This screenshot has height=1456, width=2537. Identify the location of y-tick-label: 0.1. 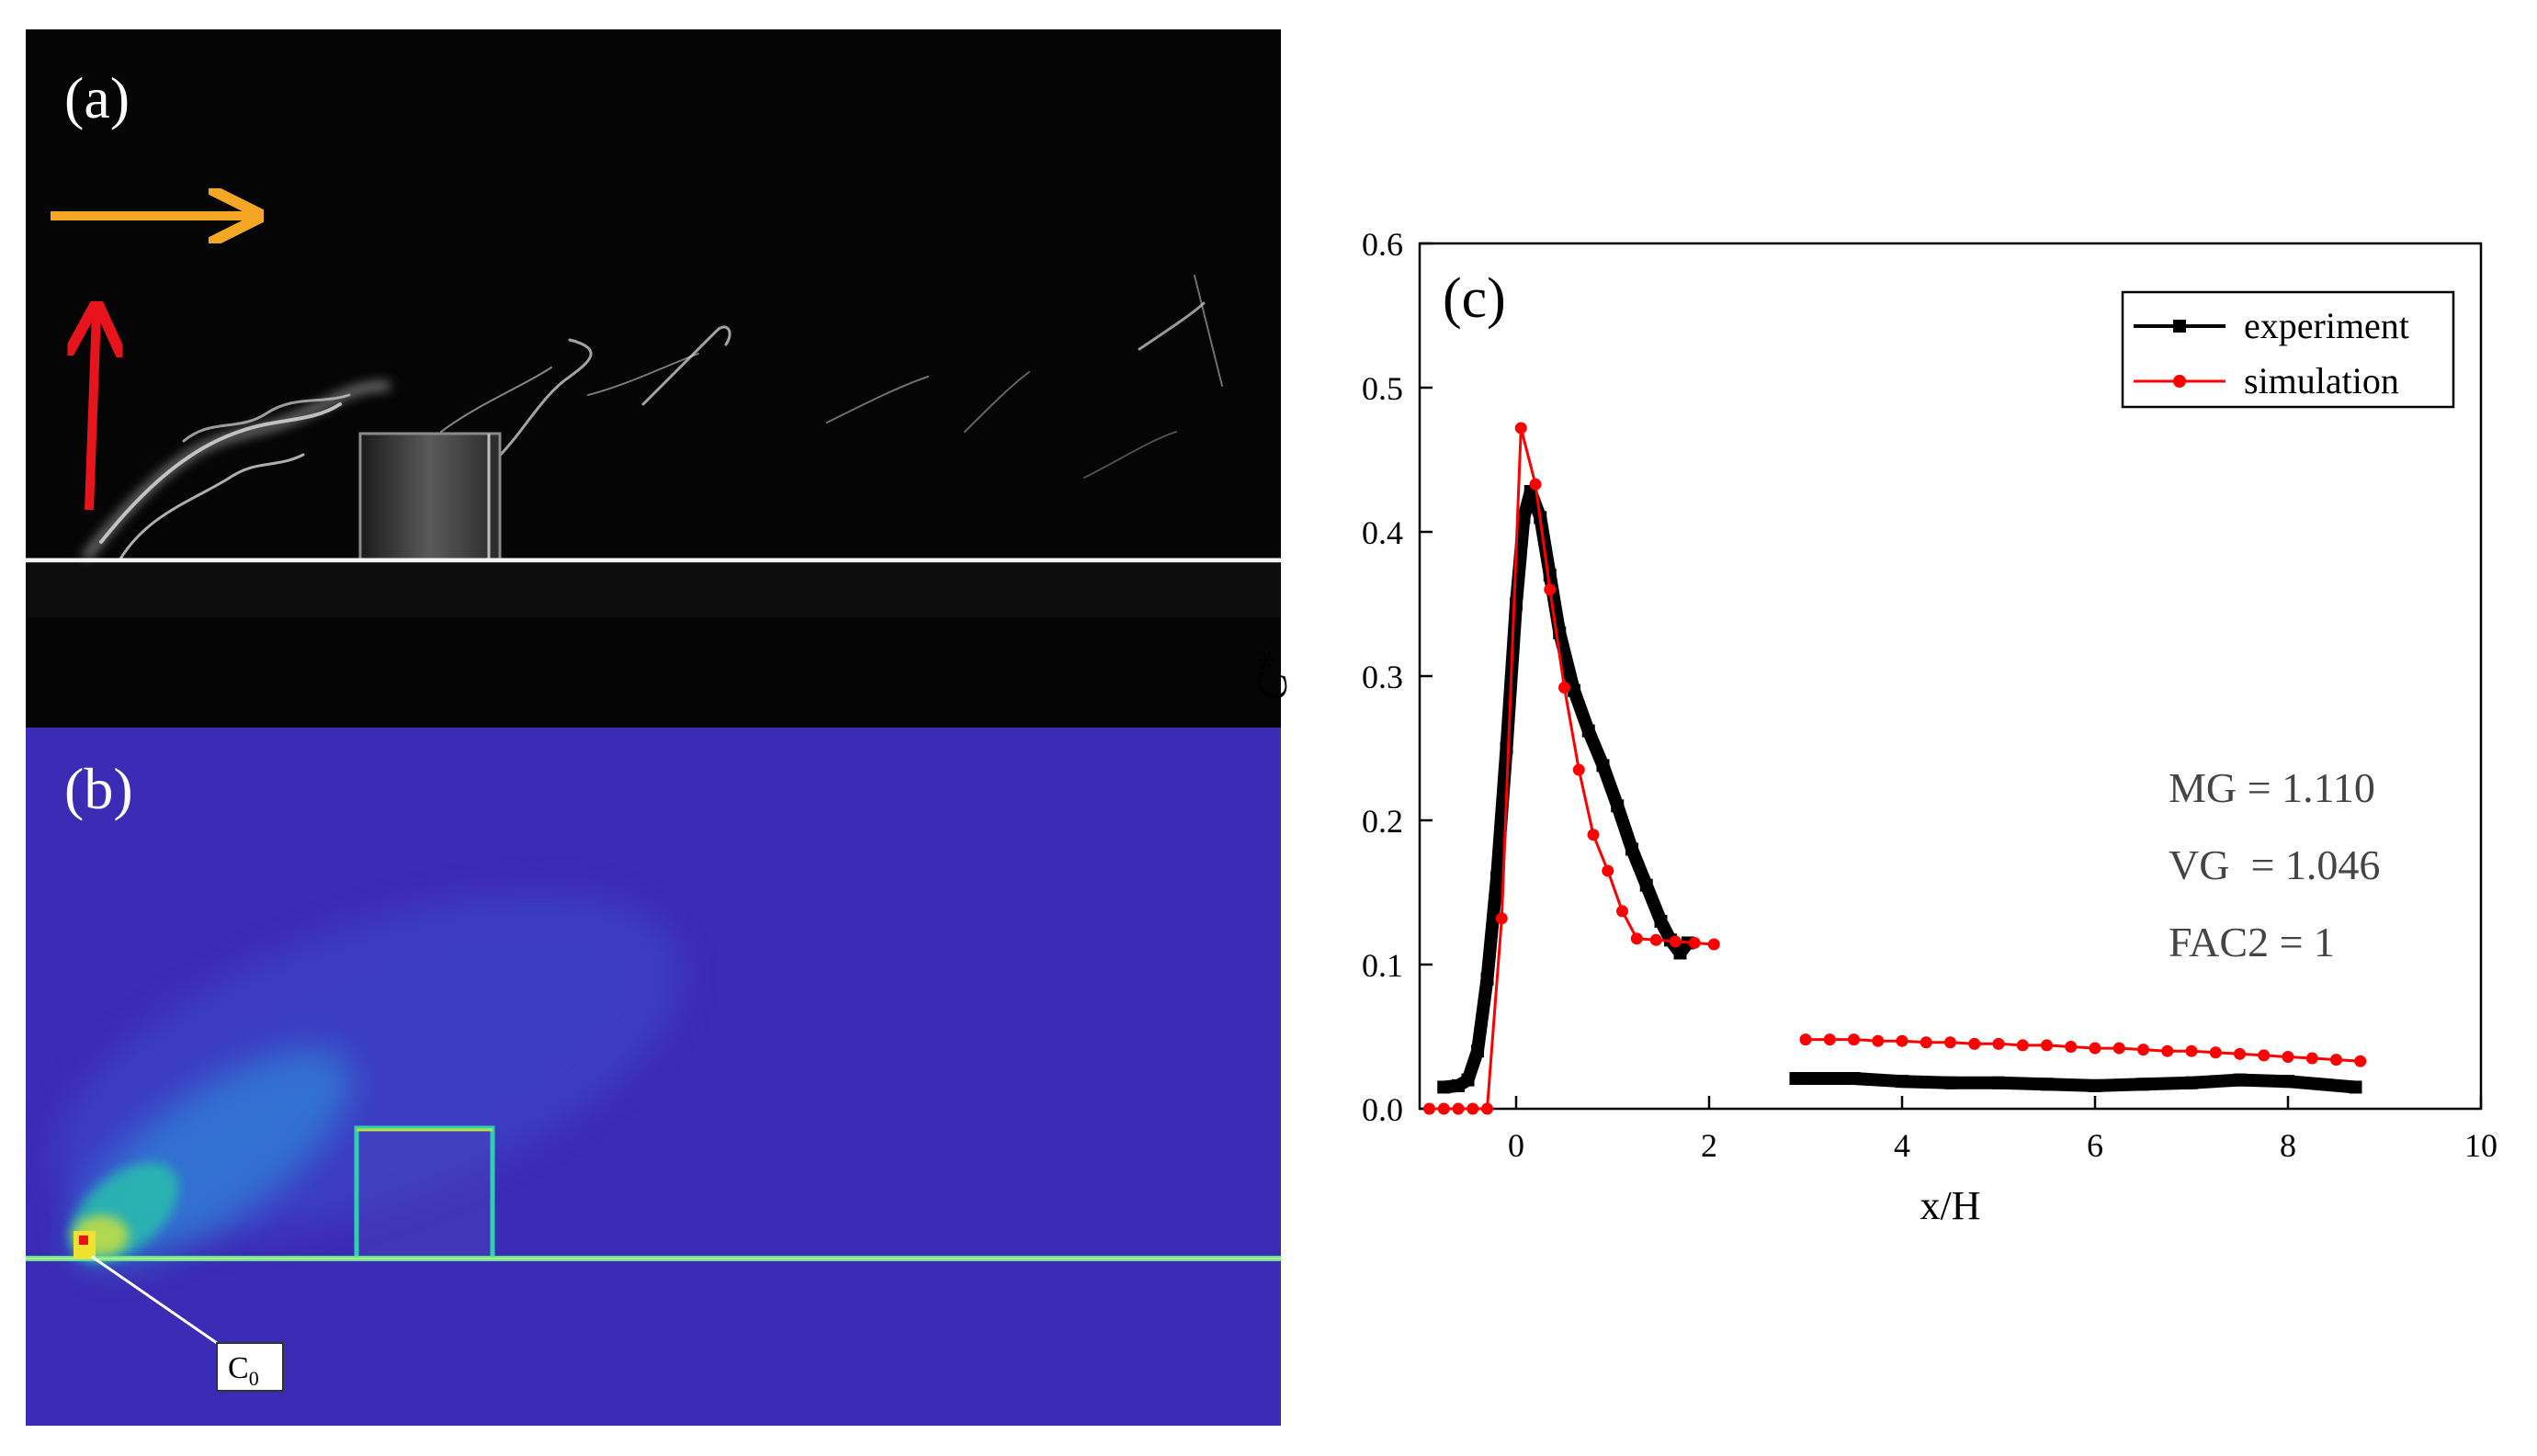
(1382, 965).